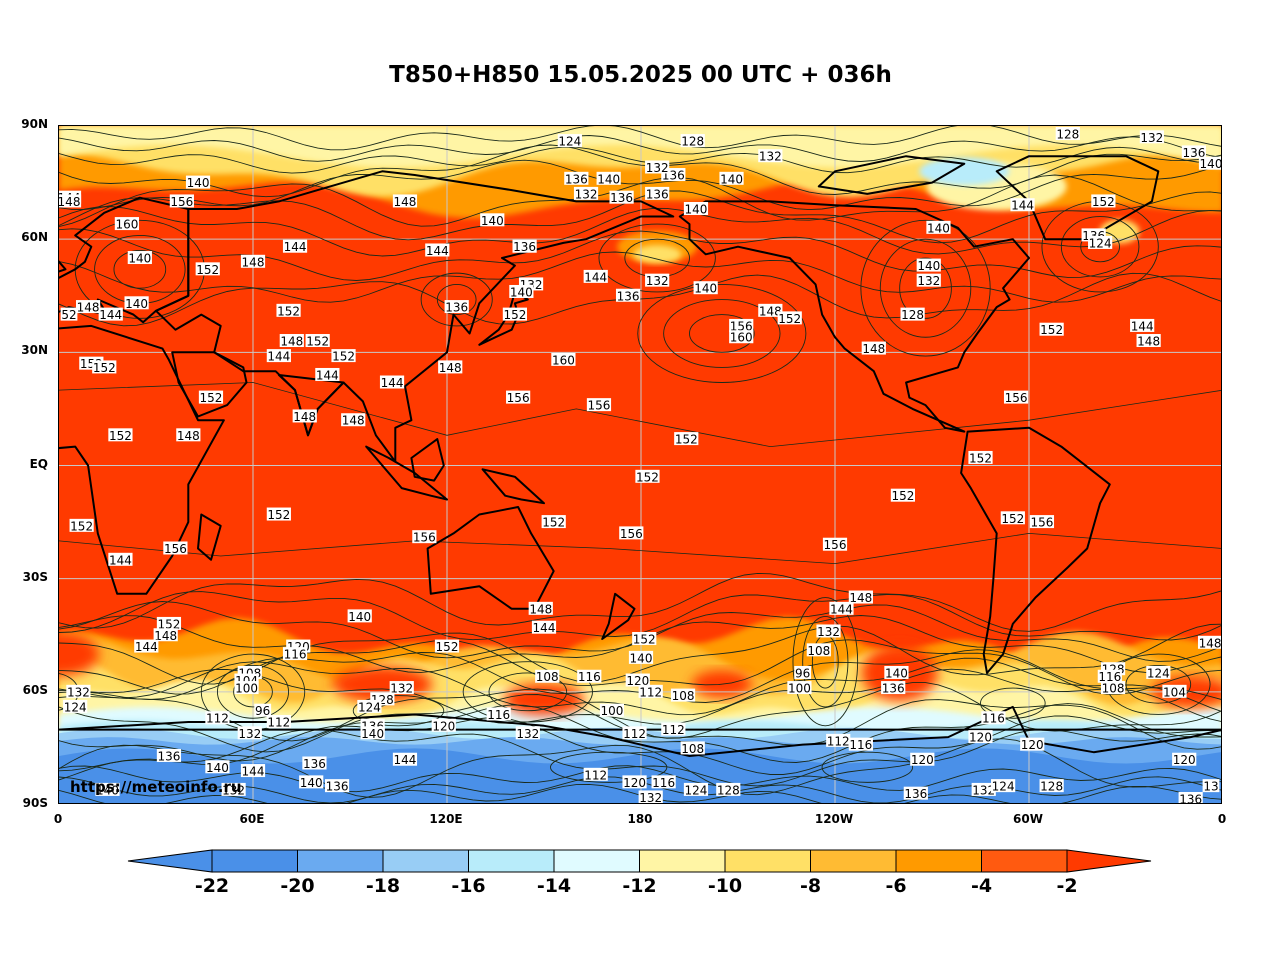 This screenshot has width=1281, height=963. I want to click on contour-label-text: 124, so click(1158, 673).